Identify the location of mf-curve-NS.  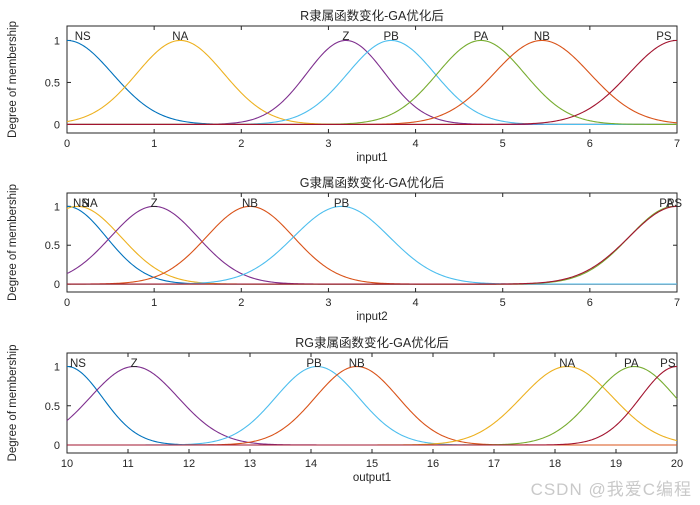
(371, 82).